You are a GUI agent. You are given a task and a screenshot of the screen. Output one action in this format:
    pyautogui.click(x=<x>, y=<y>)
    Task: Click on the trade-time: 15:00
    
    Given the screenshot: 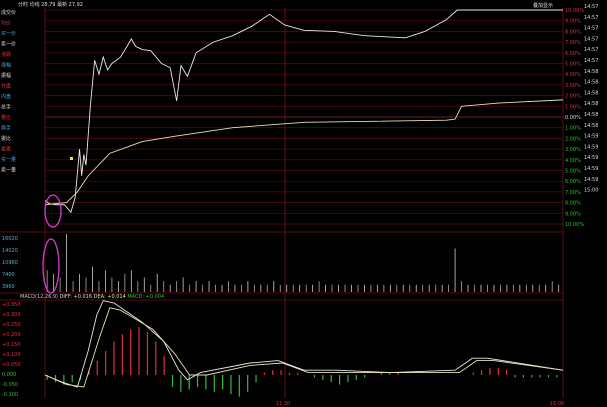 What is the action you would take?
    pyautogui.click(x=591, y=191)
    